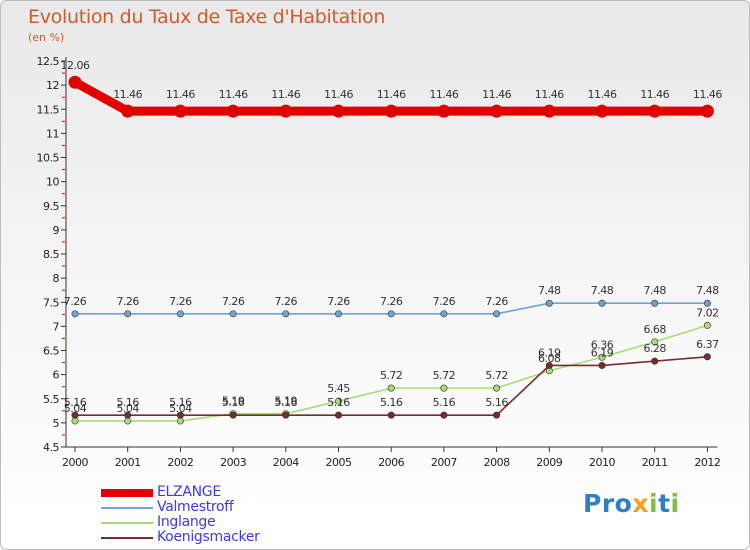  I want to click on y-tick-label: 8, so click(56, 278).